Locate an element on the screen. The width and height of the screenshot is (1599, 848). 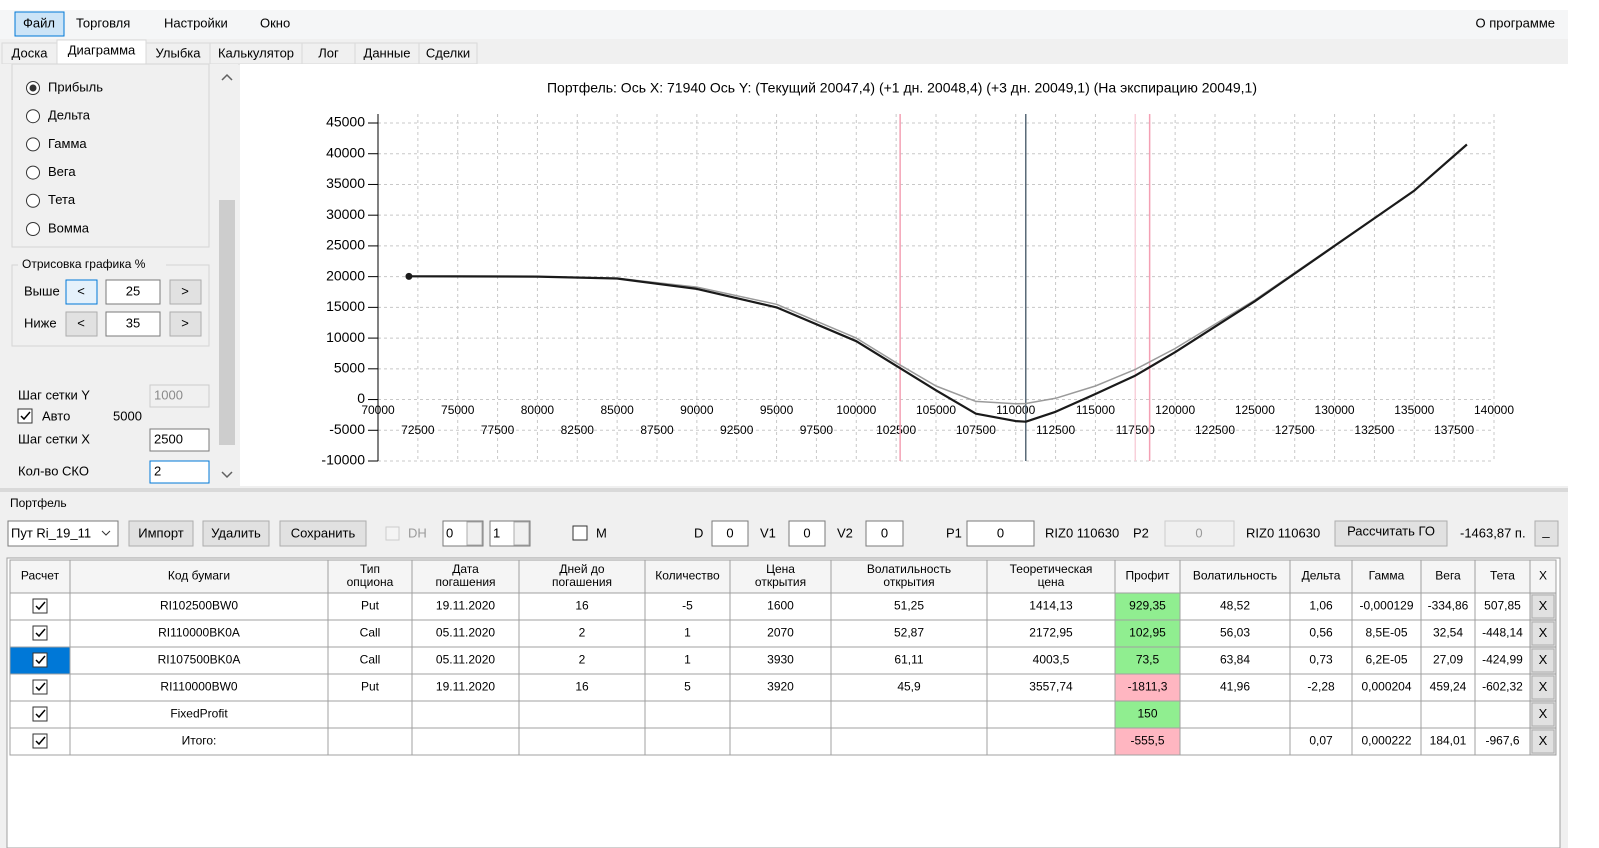
x-tick-label: 132500 is located at coordinates (1374, 430).